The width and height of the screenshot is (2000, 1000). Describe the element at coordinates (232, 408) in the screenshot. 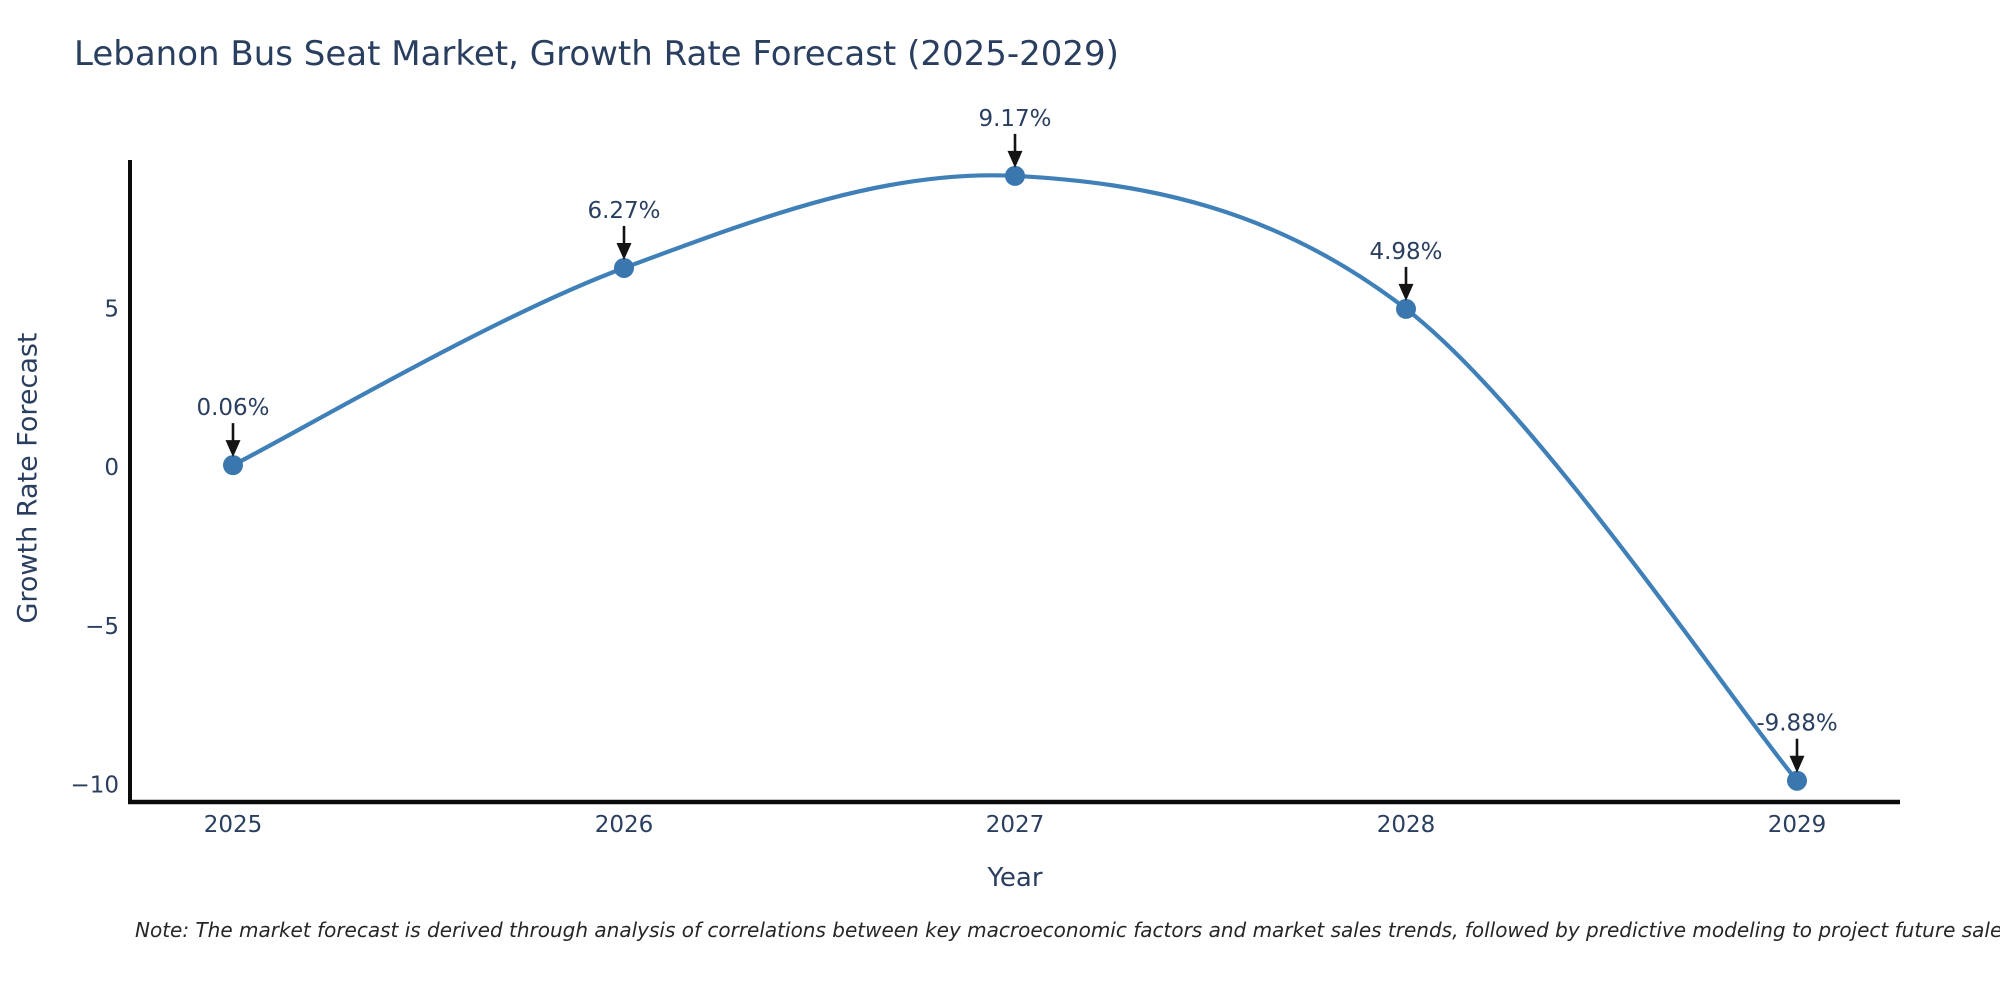

I see `point-value-label: 0.06%` at that location.